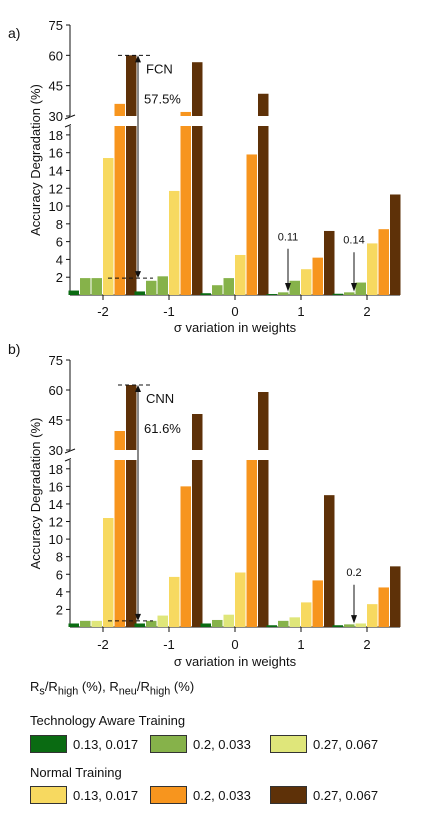  What do you see at coordinates (106, 744) in the screenshot?
I see `legend-label-taw1: 0.13, 0.017` at bounding box center [106, 744].